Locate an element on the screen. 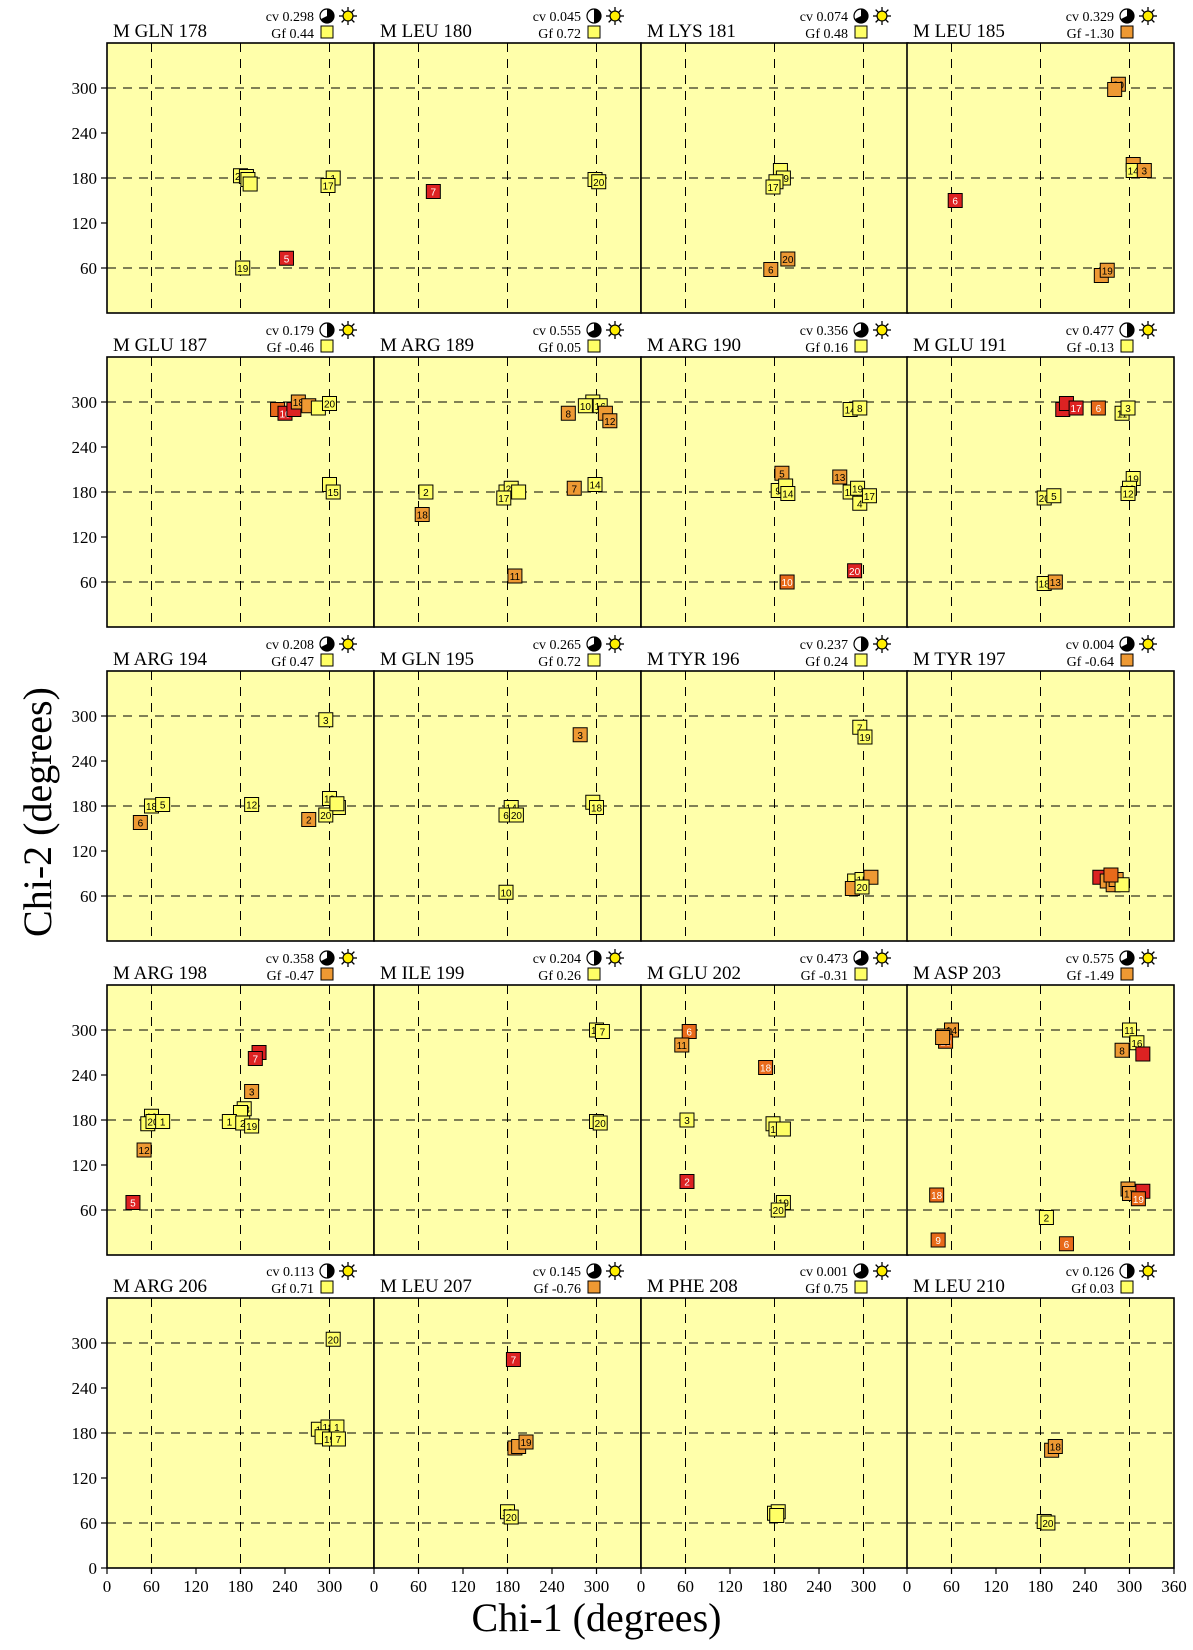  data-point-label: 17 is located at coordinates (1130, 1195).